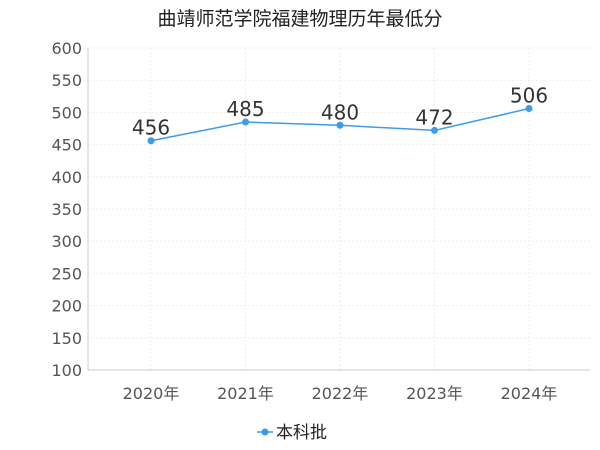  Describe the element at coordinates (300, 19) in the screenshot. I see `chart-title: 曲靖师范学院福建物理历年最低分` at that location.